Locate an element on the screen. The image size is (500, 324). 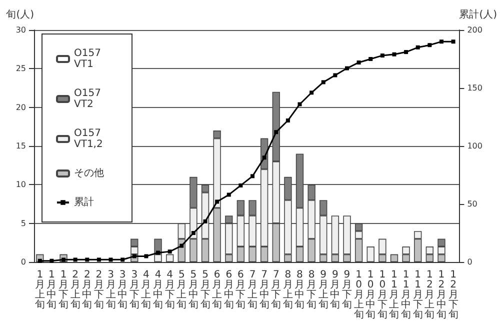
x-tick-label: 3月下旬 is located at coordinates (134, 290).